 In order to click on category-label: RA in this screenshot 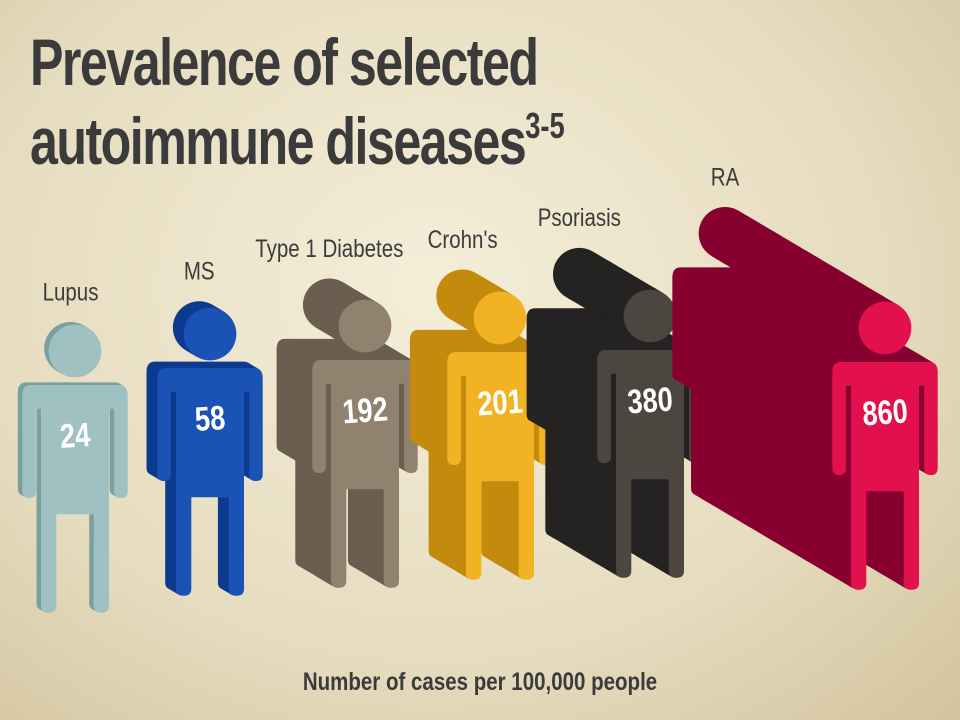, I will do `click(725, 176)`.